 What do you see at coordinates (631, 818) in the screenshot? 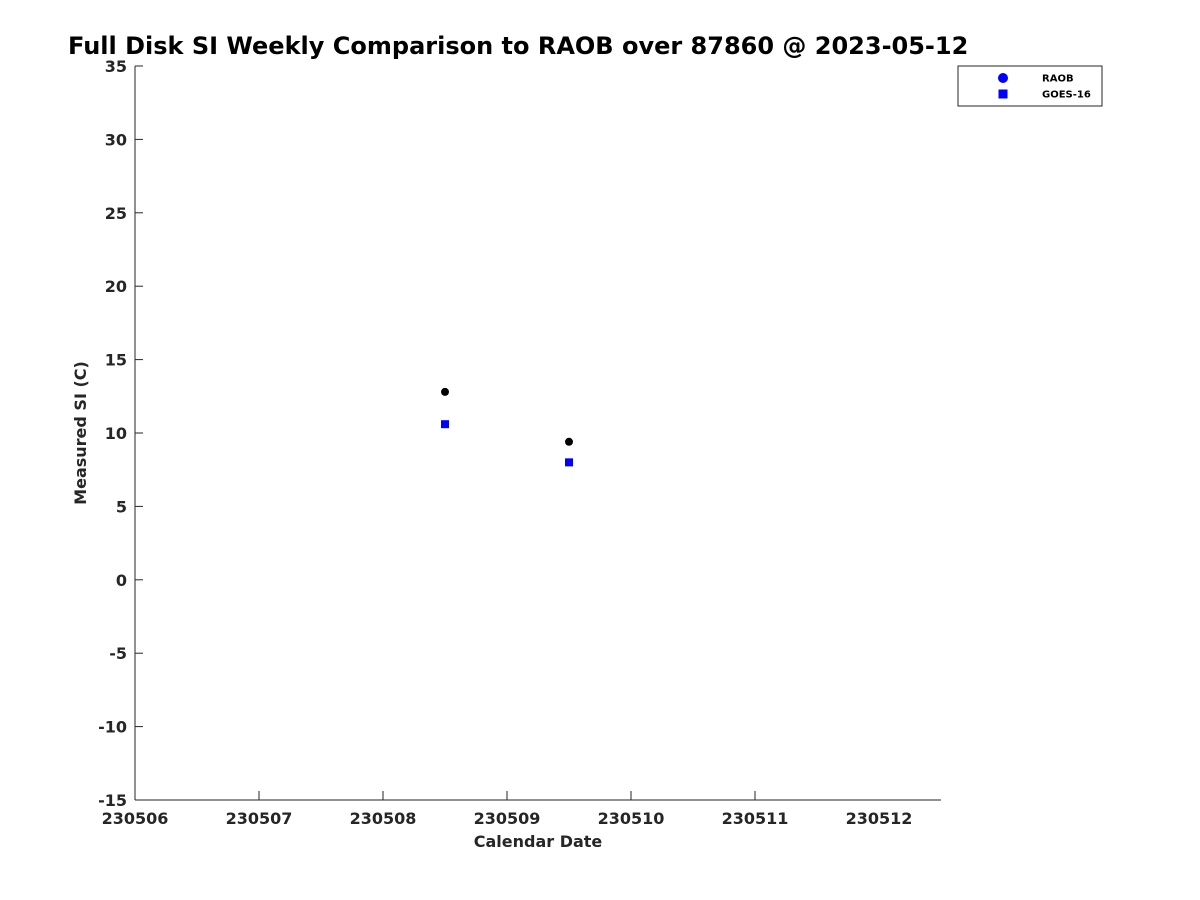
I see `x-tick-label: 230510` at bounding box center [631, 818].